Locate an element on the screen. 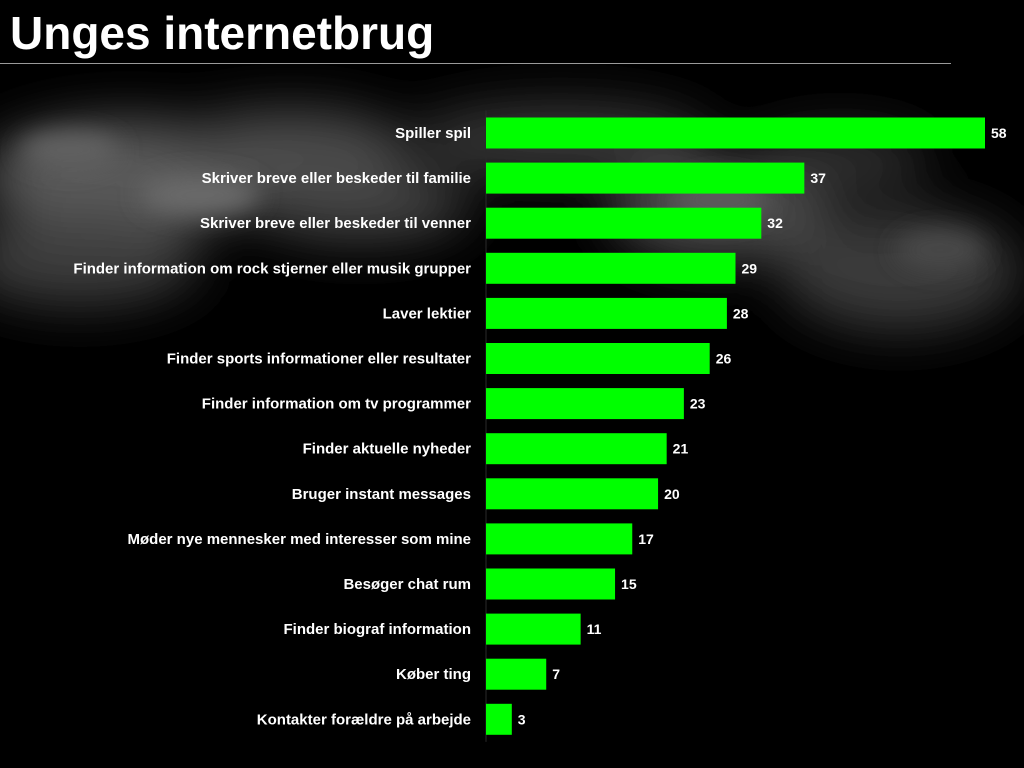 The width and height of the screenshot is (1024, 768). data-label: 7 is located at coordinates (556, 674).